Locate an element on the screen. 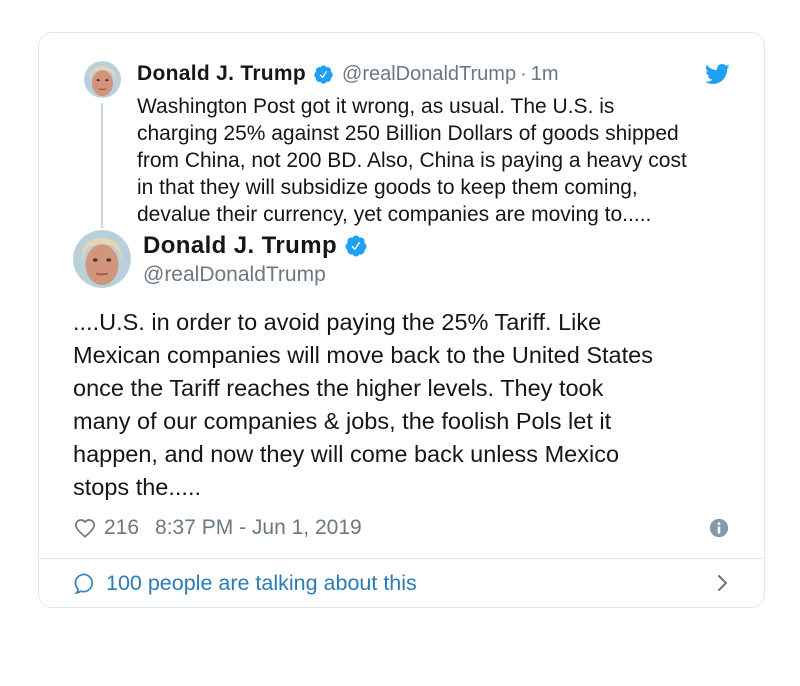  conversation-link: 100 people are talking about this is located at coordinates (401, 583).